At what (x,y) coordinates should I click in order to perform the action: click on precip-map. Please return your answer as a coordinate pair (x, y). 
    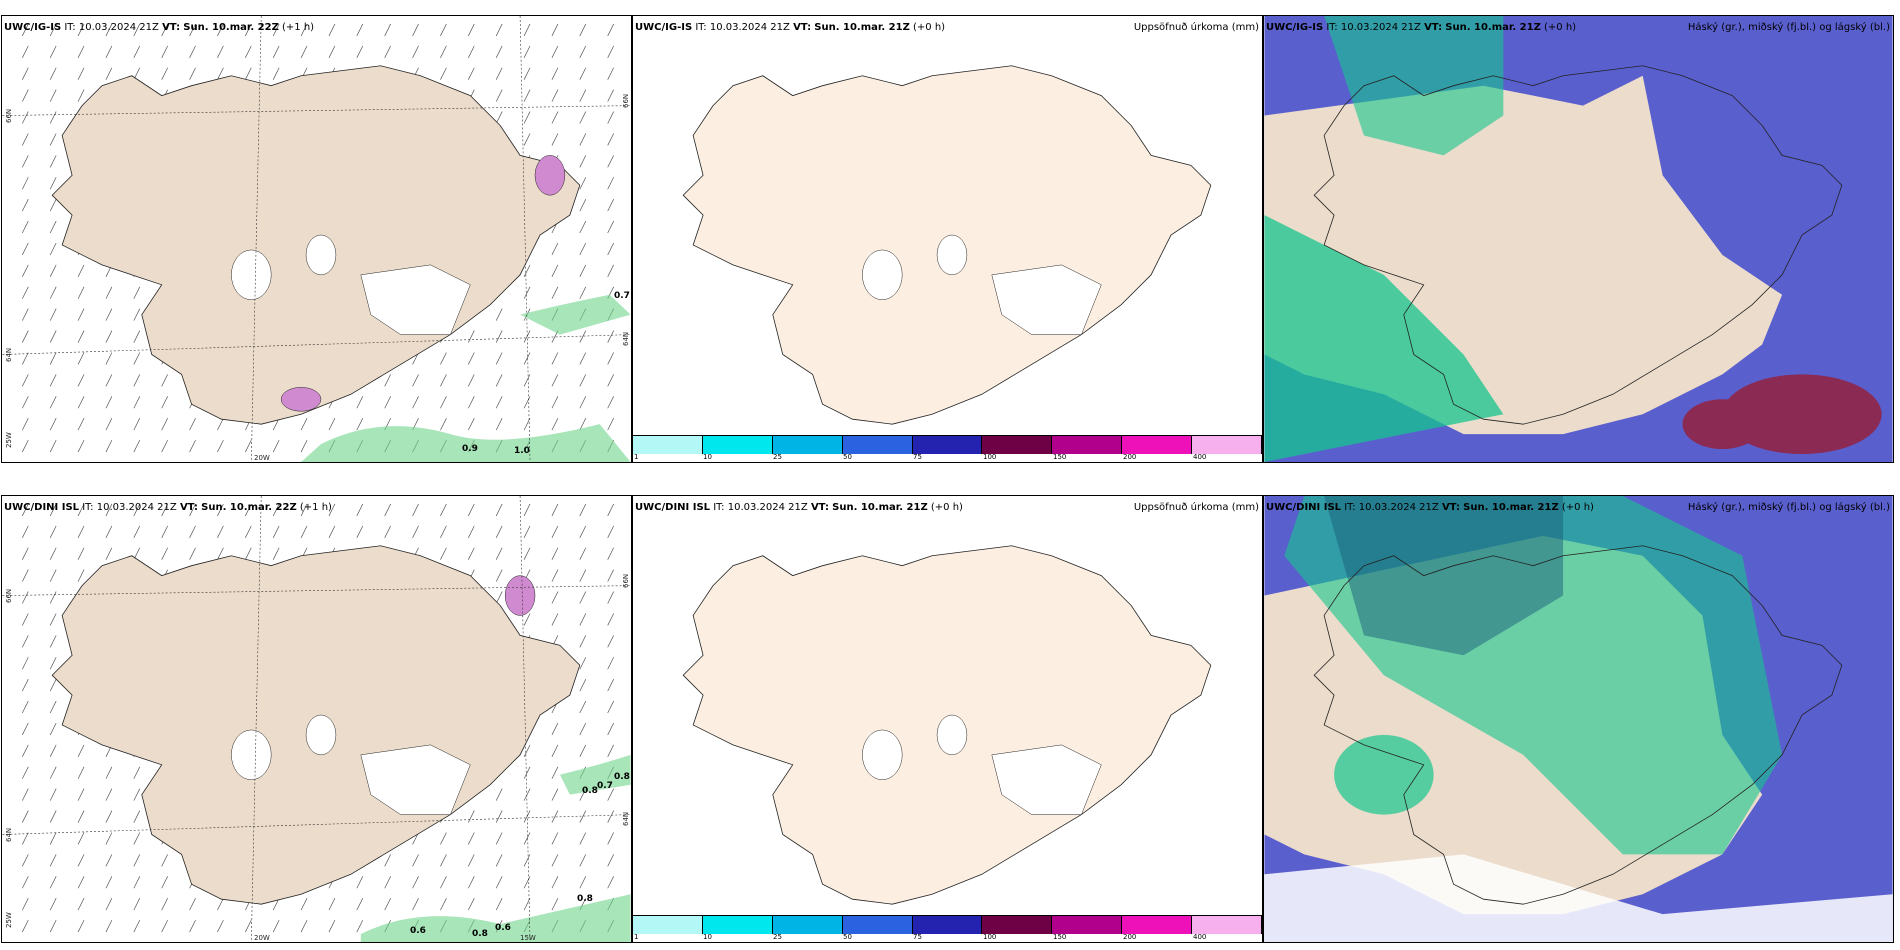
    Looking at the image, I should click on (947, 245).